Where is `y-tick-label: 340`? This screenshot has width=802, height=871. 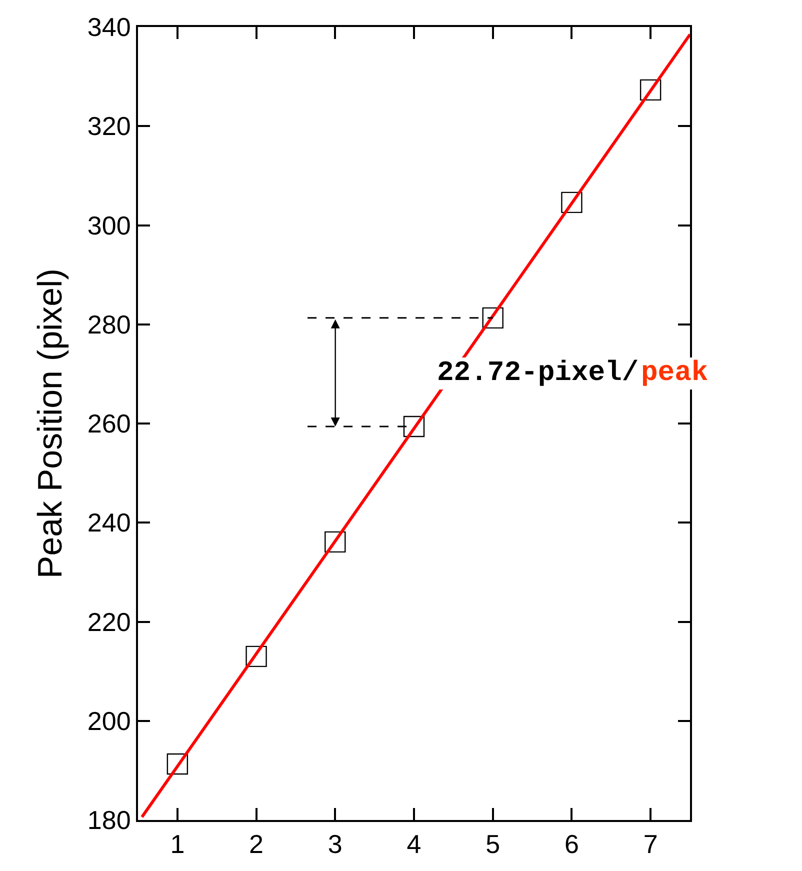 y-tick-label: 340 is located at coordinates (109, 27).